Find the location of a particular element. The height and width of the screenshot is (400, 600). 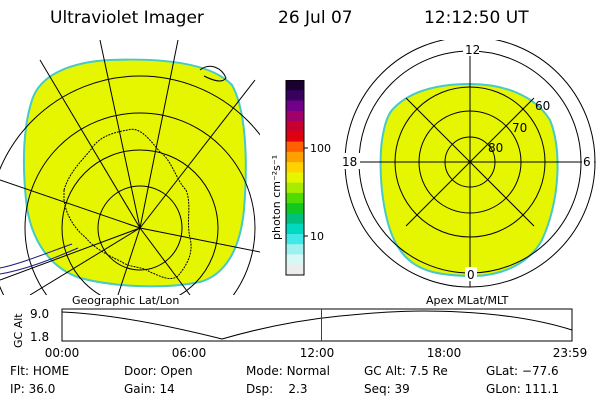

altitude-curve is located at coordinates (317, 325).